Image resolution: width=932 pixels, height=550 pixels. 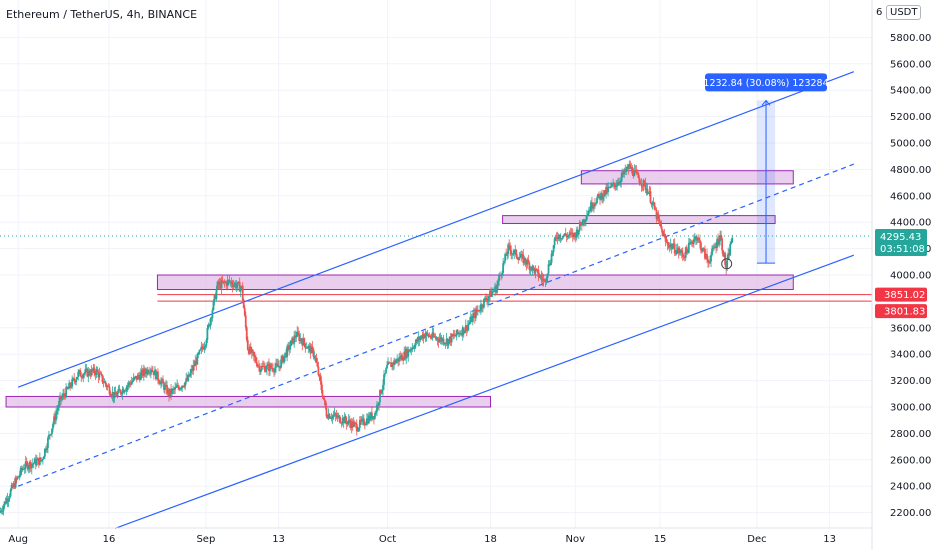 I want to click on price-tick-label: 2400.00, so click(x=910, y=487).